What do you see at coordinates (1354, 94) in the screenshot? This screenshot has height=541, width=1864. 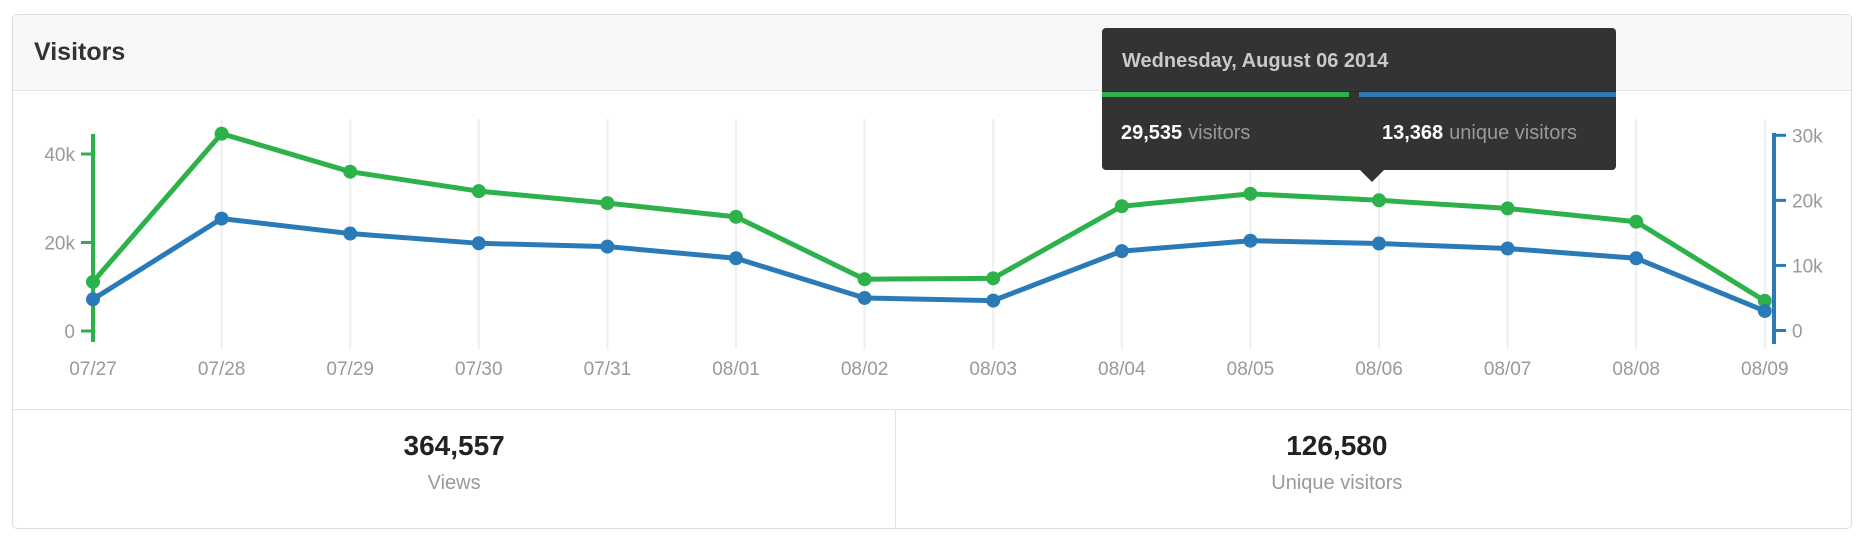 I see `series-bar-gap` at bounding box center [1354, 94].